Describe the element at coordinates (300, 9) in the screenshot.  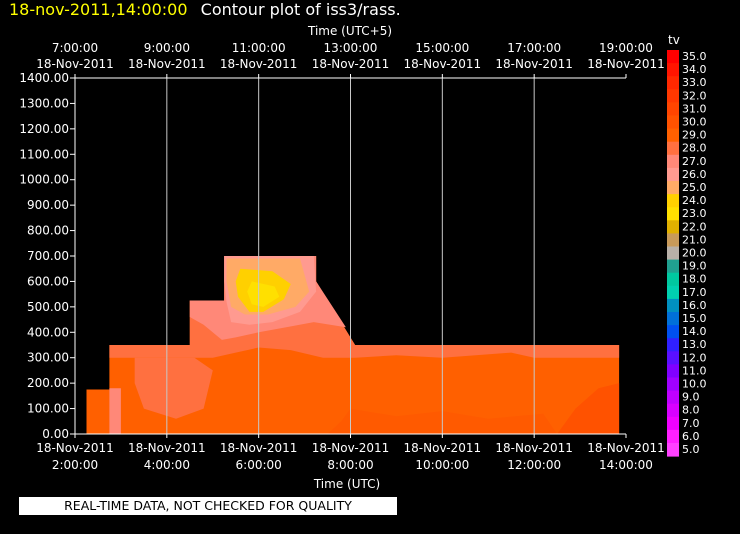
I see `chart-title: Contour plot of iss3/rass.` at that location.